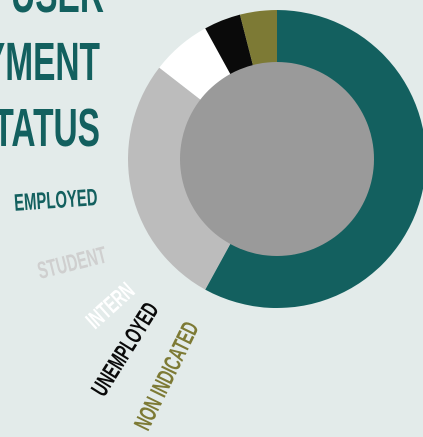 This screenshot has width=423, height=437. Describe the element at coordinates (50, 127) in the screenshot. I see `title-line: STATUS` at that location.